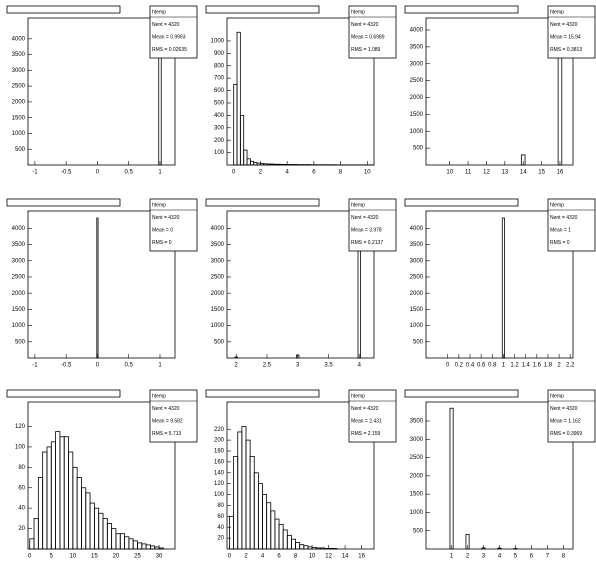  I want to click on x-tick-label: 0, so click(30, 557).